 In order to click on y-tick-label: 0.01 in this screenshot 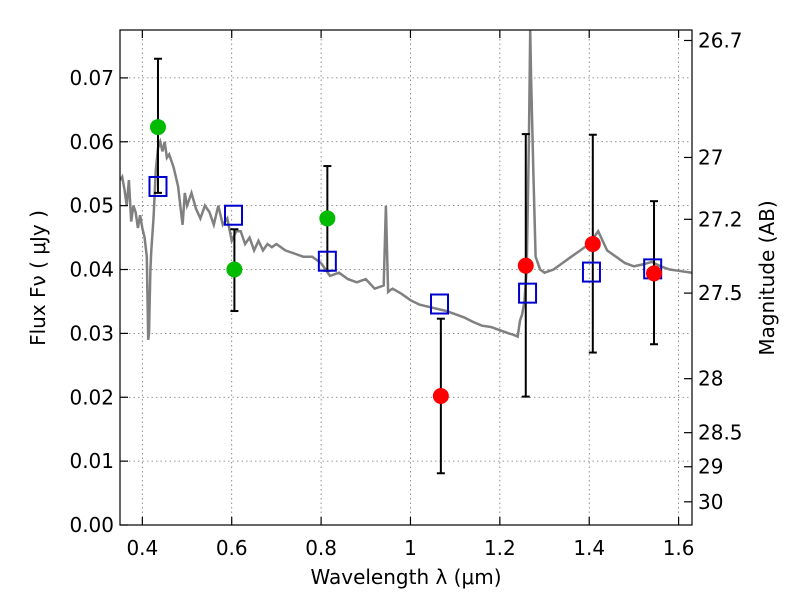, I will do `click(91, 461)`.